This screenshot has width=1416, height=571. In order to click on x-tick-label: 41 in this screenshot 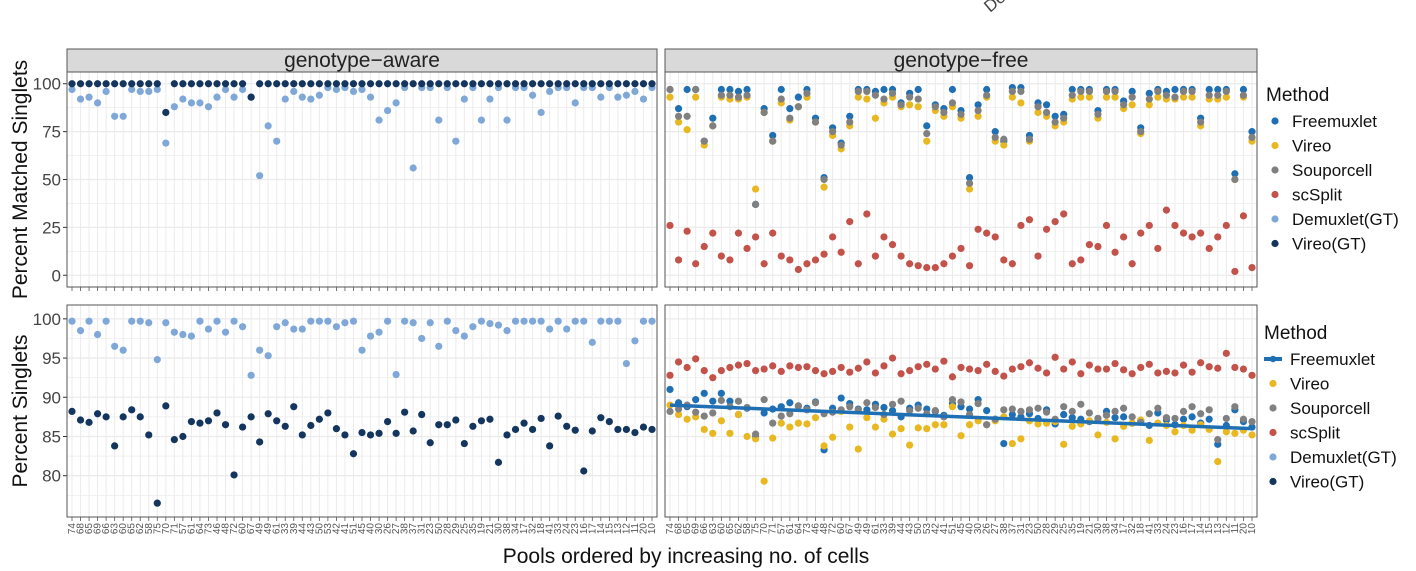, I will do `click(550, 529)`.